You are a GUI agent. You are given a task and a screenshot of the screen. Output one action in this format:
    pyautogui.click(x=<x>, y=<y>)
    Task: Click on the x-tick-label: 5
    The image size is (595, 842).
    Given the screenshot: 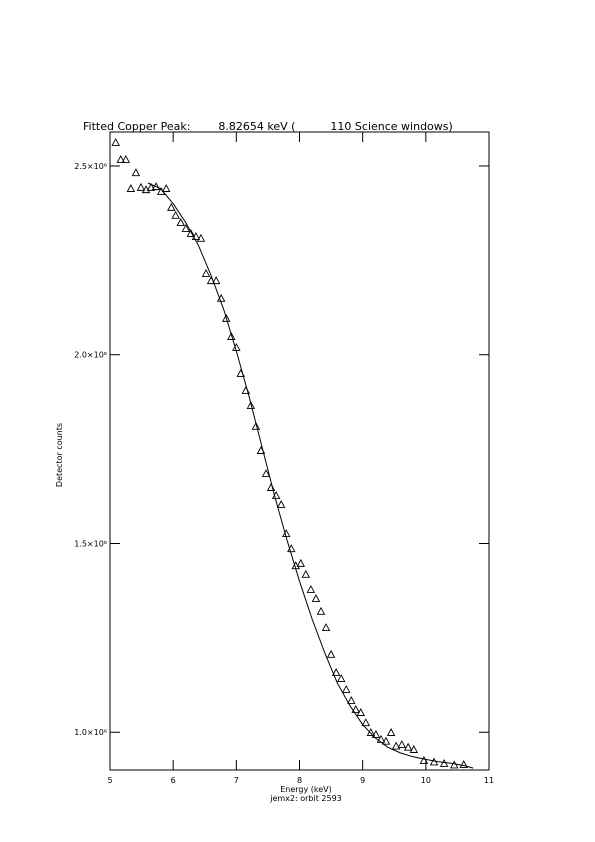 What is the action you would take?
    pyautogui.click(x=109, y=780)
    